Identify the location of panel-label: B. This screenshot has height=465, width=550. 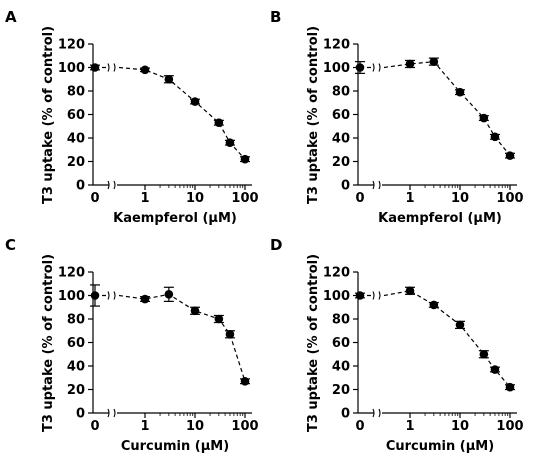
(275, 17).